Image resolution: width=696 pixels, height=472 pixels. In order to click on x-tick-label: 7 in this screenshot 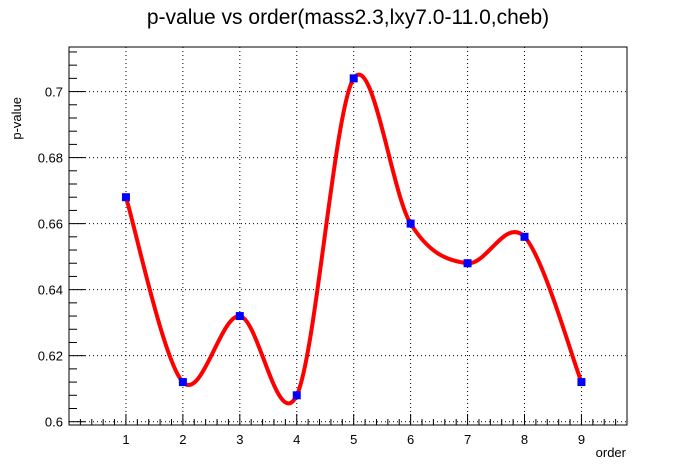, I will do `click(467, 439)`.